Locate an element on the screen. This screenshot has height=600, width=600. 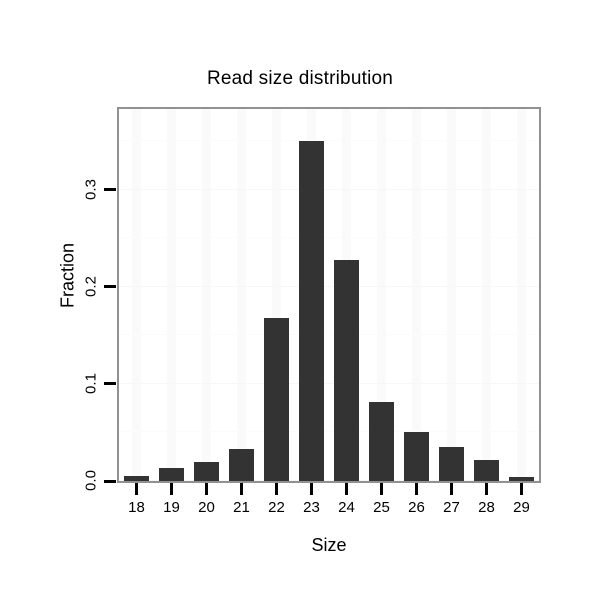
x-tick-label: 24 is located at coordinates (346, 507).